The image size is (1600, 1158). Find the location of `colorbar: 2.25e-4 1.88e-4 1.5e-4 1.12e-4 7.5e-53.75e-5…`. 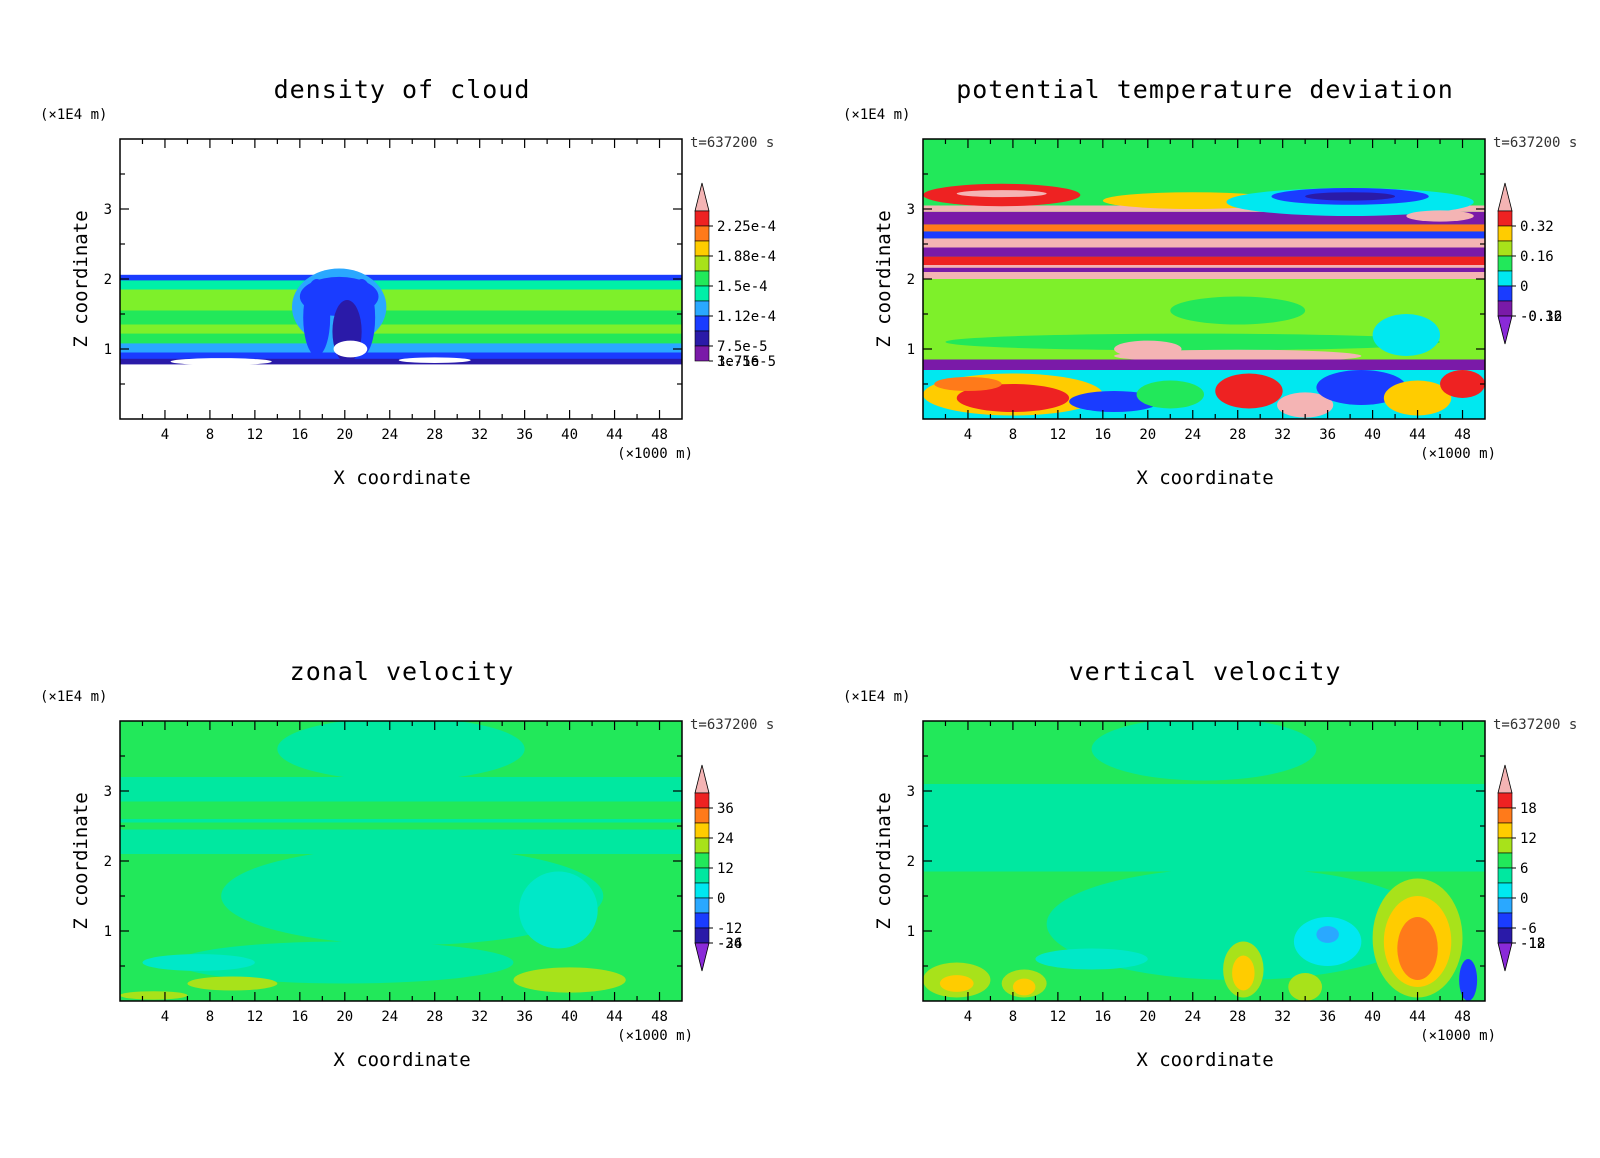

colorbar: 2.25e-4 1.88e-4 1.5e-4 1.12e-4 7.5e-53.75e-5… is located at coordinates (735, 276).